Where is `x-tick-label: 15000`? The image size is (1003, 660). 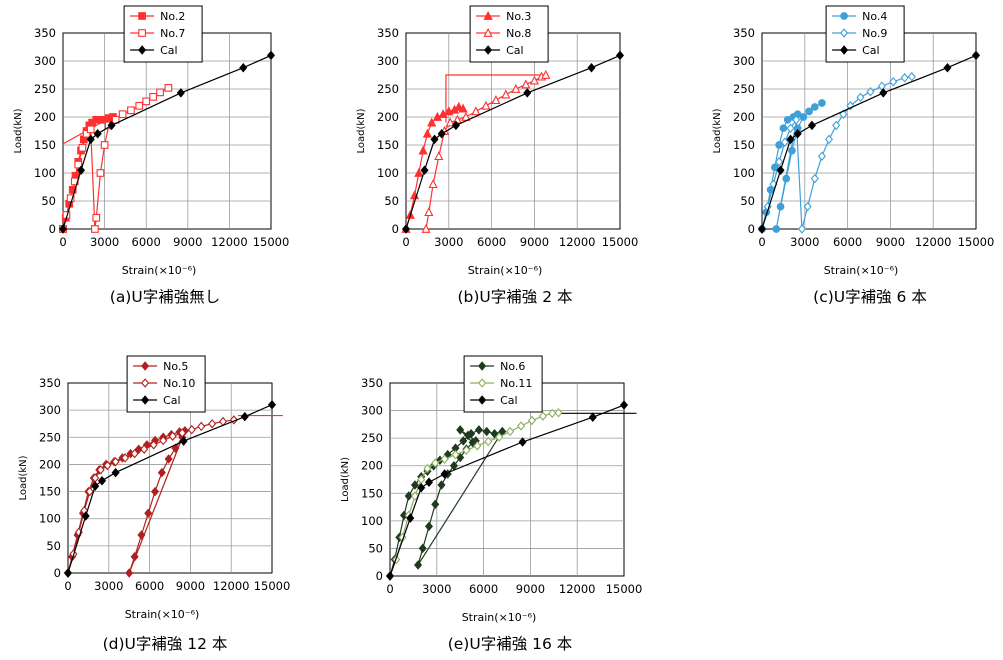 x-tick-label: 15000 is located at coordinates (976, 242).